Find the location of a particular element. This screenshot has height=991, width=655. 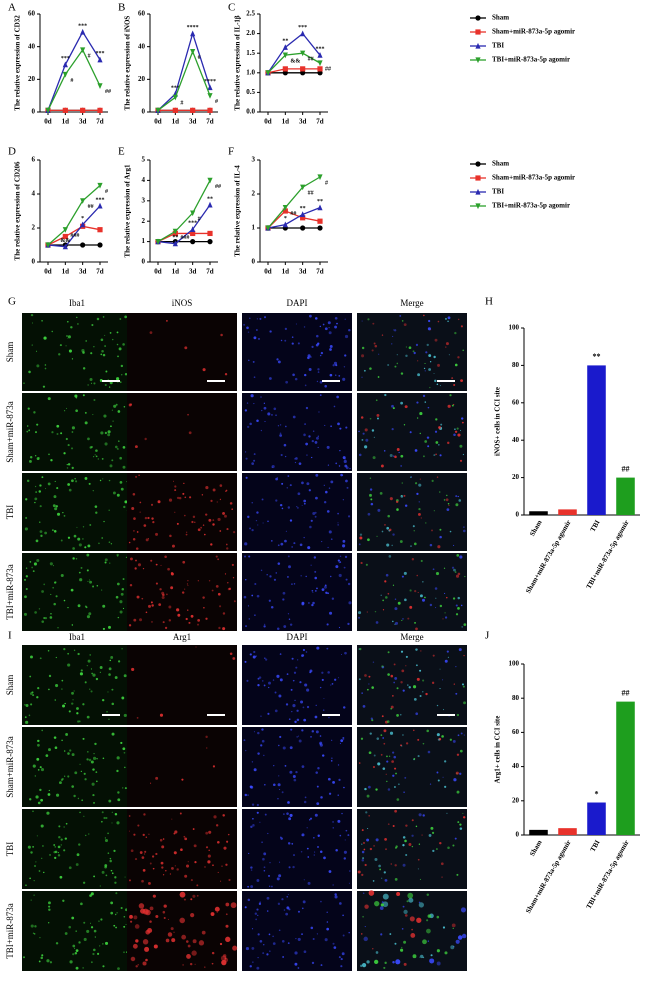

significance-label: *** is located at coordinates (100, 54).